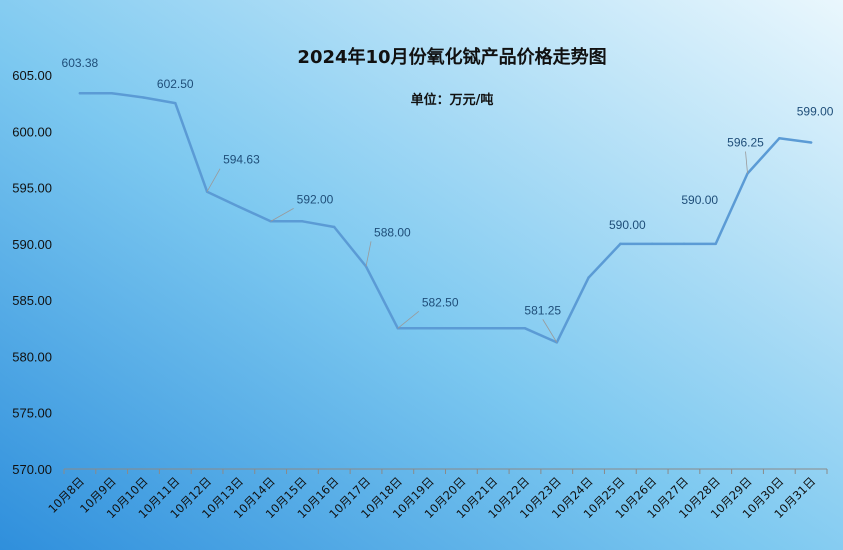 The image size is (843, 550). What do you see at coordinates (440, 302) in the screenshot?
I see `data-label: 582.50` at bounding box center [440, 302].